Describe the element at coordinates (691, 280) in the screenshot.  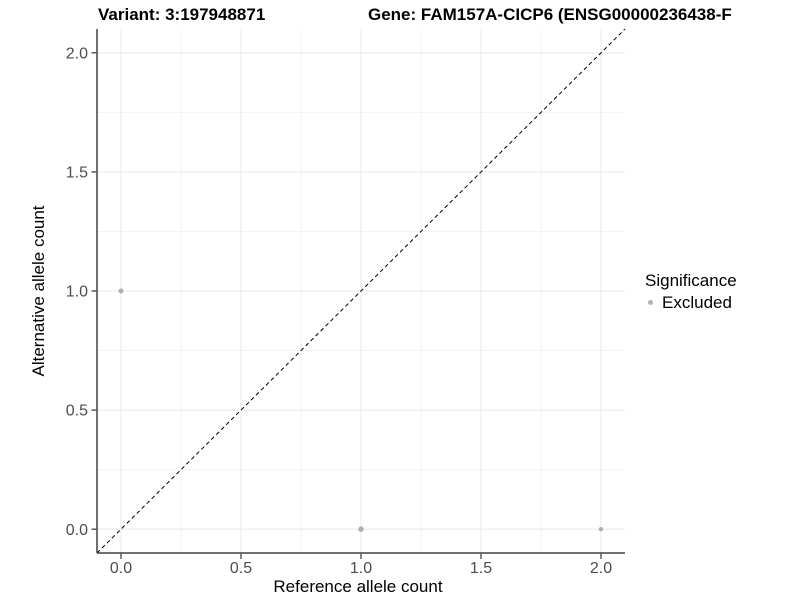
I see `legend-title: Significance` at that location.